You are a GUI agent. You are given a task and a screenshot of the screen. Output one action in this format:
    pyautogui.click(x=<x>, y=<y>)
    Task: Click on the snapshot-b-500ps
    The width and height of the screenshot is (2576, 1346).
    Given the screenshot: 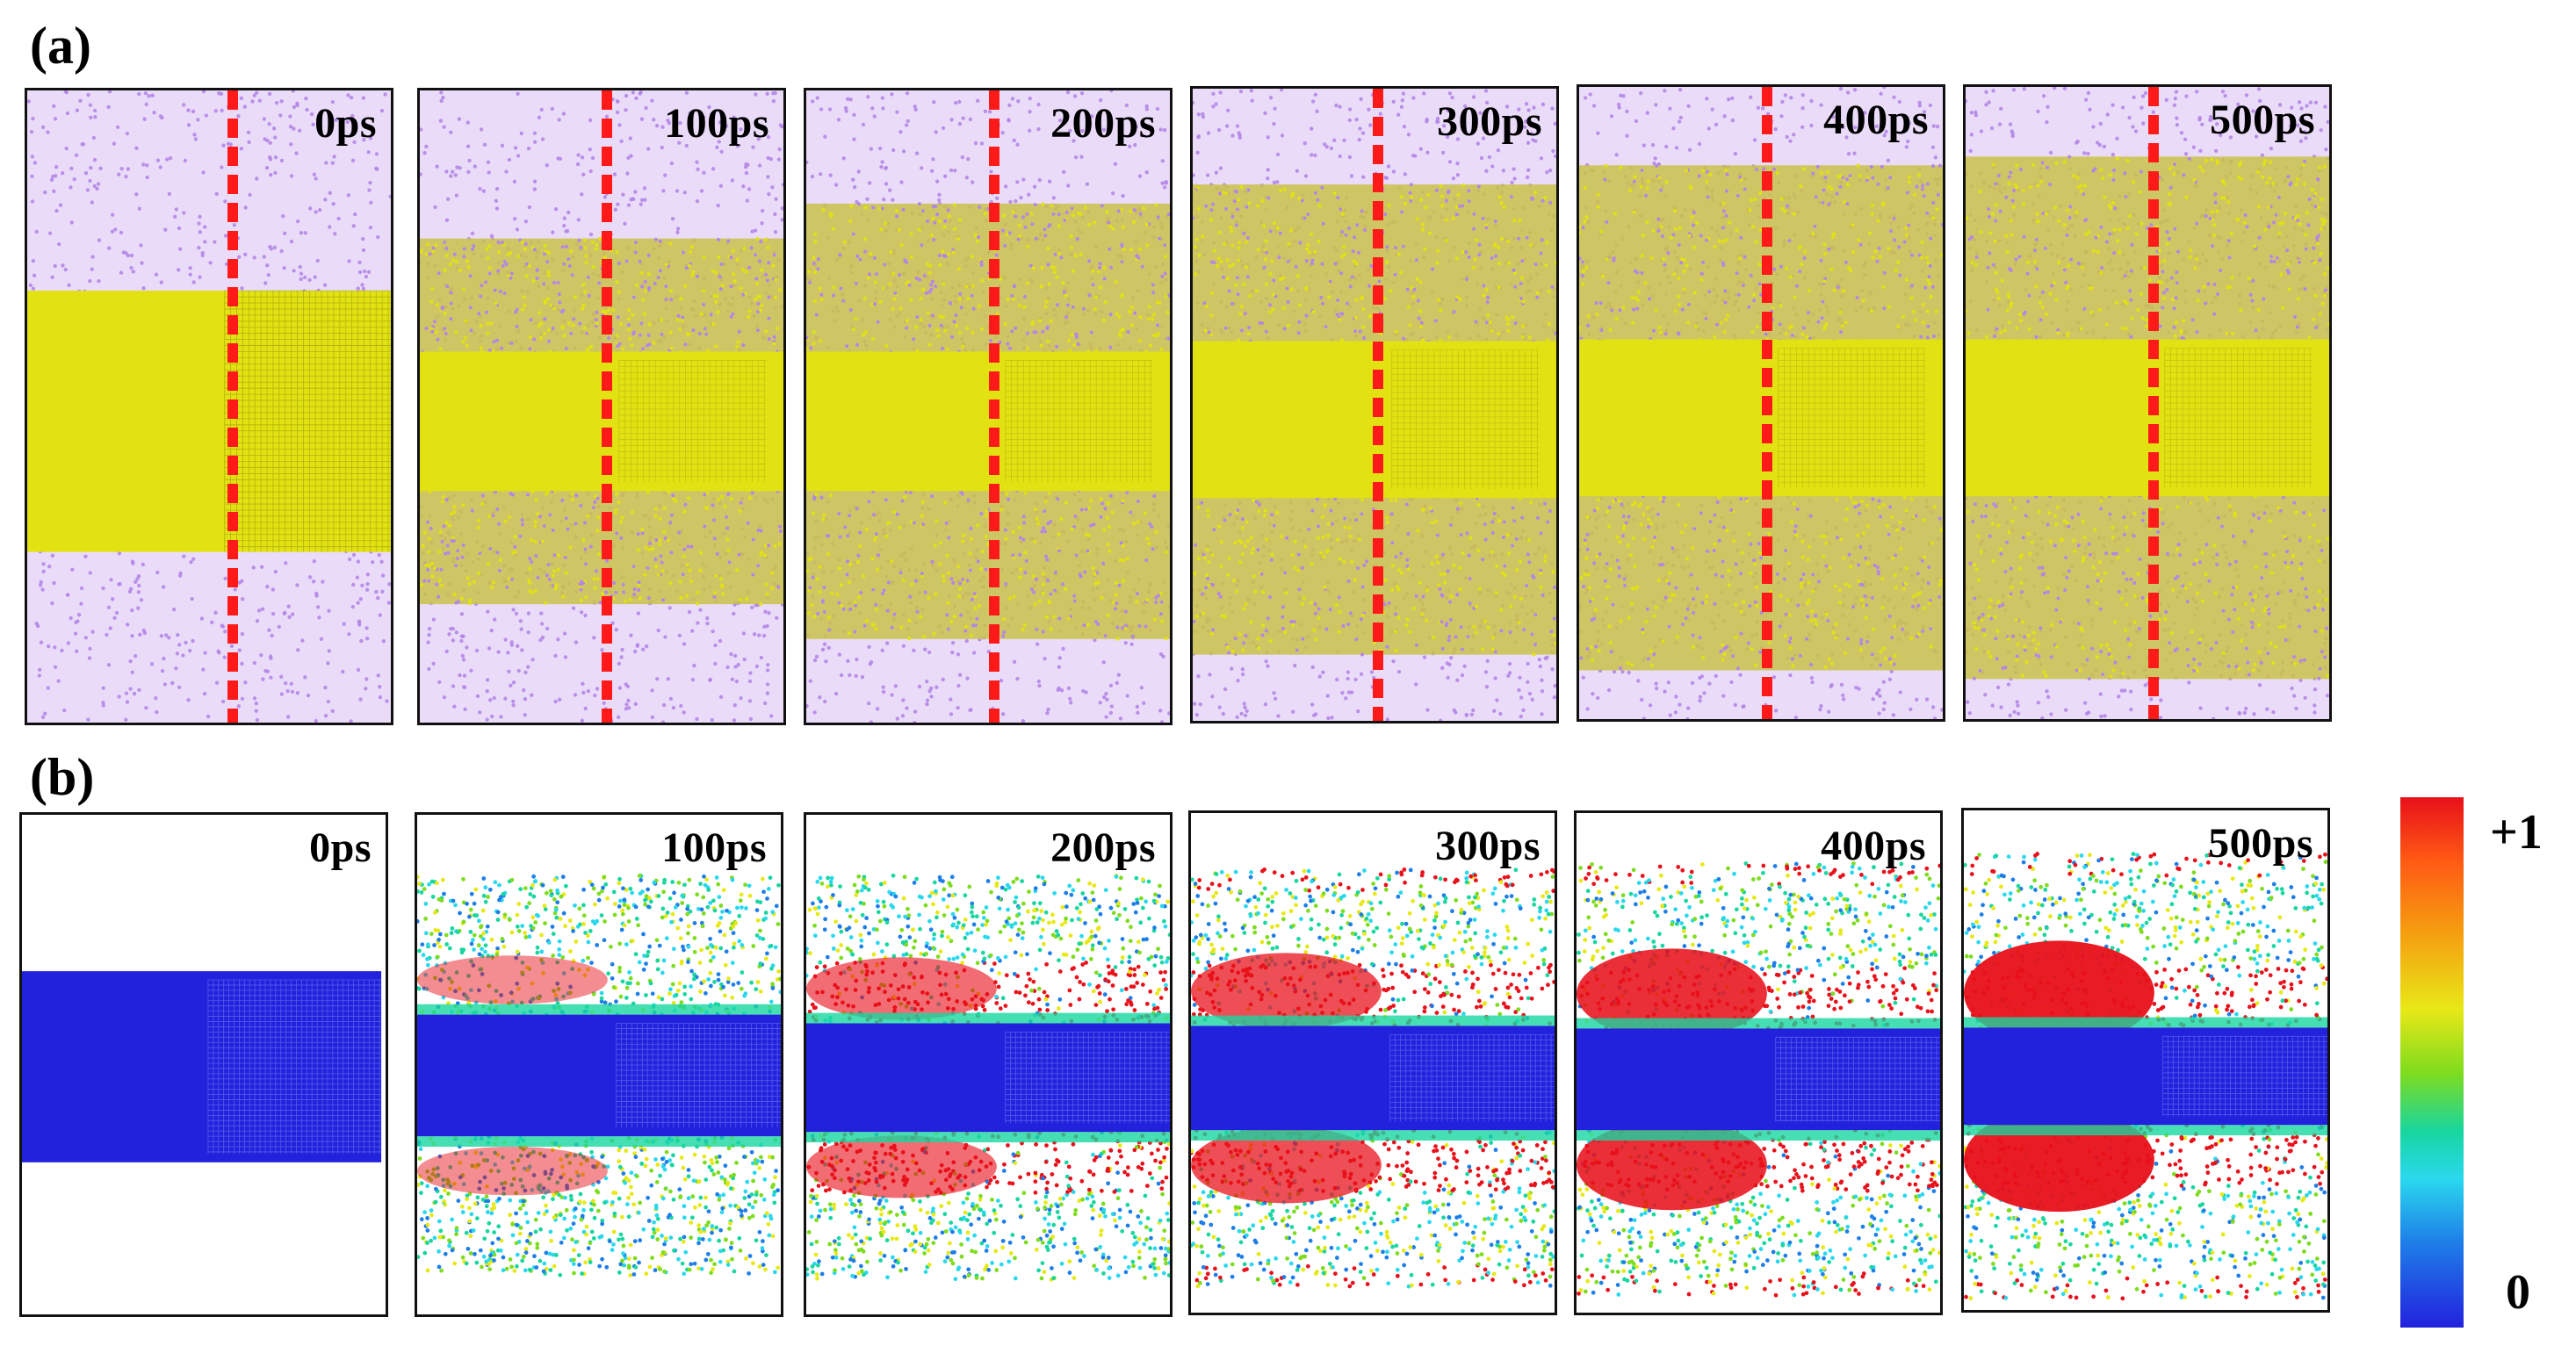 What is the action you would take?
    pyautogui.click(x=2145, y=1060)
    